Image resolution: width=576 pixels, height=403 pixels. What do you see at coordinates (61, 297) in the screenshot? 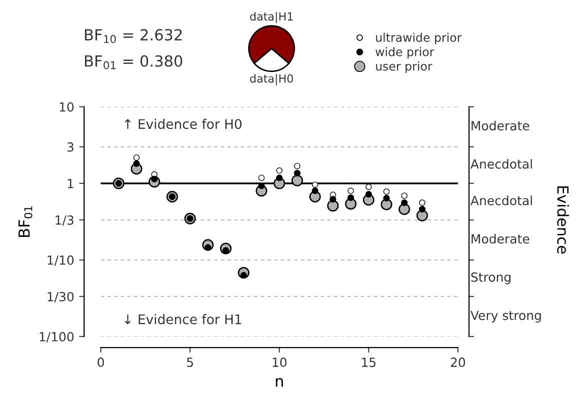
I see `y-tick-label: 1/30` at bounding box center [61, 297].